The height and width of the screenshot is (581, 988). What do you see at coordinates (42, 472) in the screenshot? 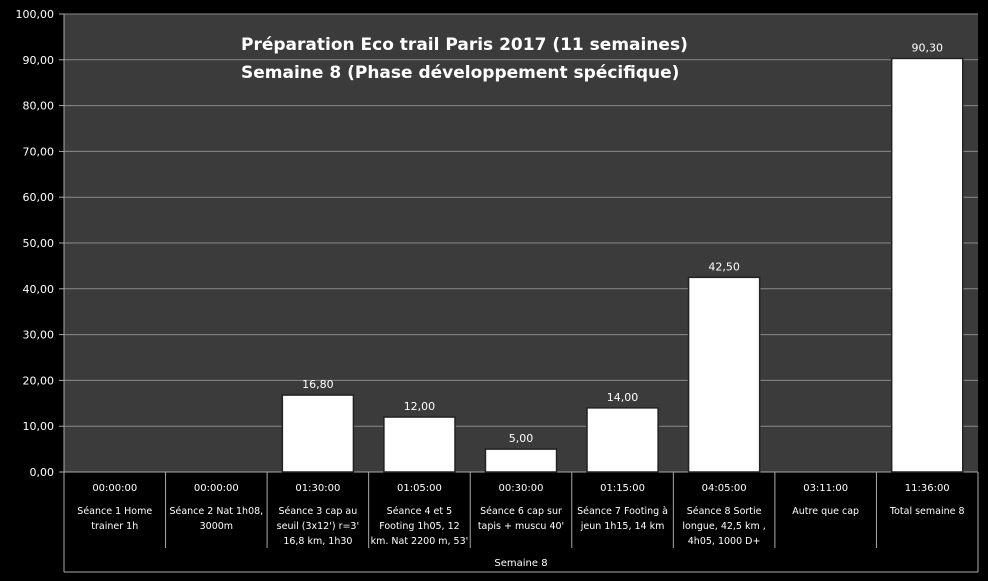
I see `y-tick-label: 0,00` at bounding box center [42, 472].